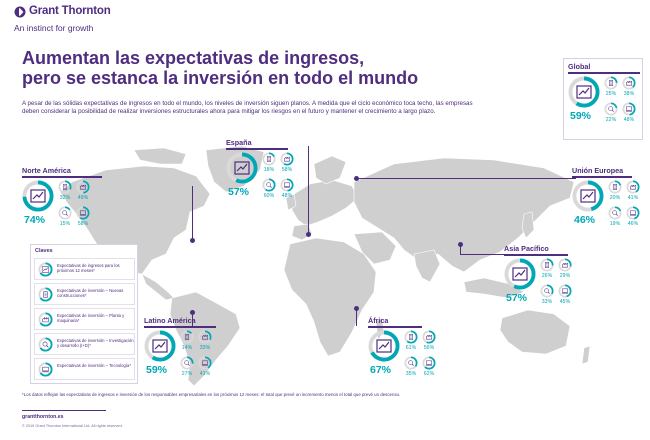 The image size is (650, 440). What do you see at coordinates (269, 185) in the screenshot?
I see `spain-investment-ring-3-icon` at bounding box center [269, 185].